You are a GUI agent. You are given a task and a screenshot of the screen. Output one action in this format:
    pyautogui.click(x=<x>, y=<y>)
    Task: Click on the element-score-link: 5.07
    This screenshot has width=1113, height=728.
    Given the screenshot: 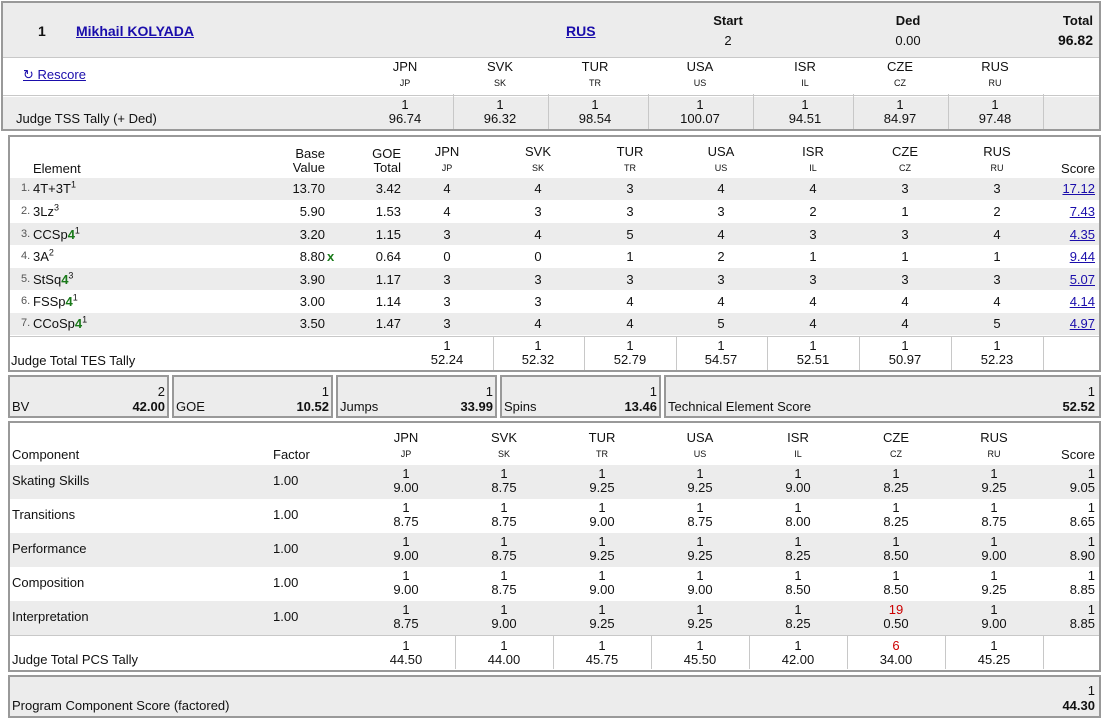 What is the action you would take?
    pyautogui.click(x=1082, y=279)
    